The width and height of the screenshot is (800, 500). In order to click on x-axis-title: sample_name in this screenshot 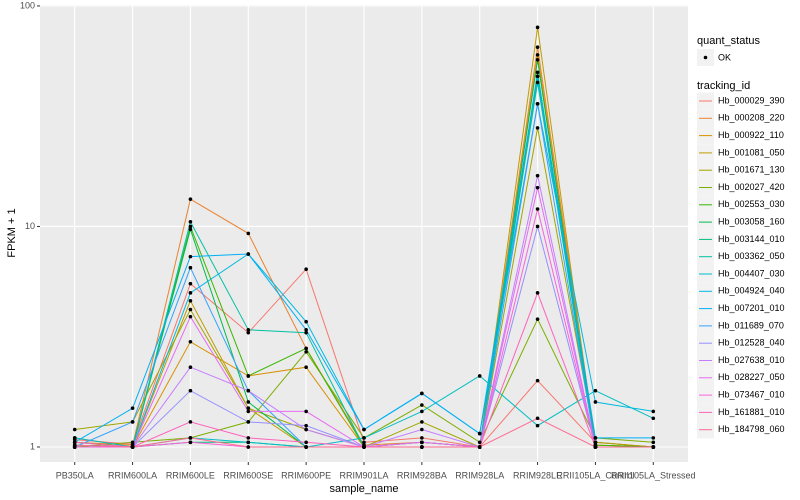, I will do `click(363, 489)`.